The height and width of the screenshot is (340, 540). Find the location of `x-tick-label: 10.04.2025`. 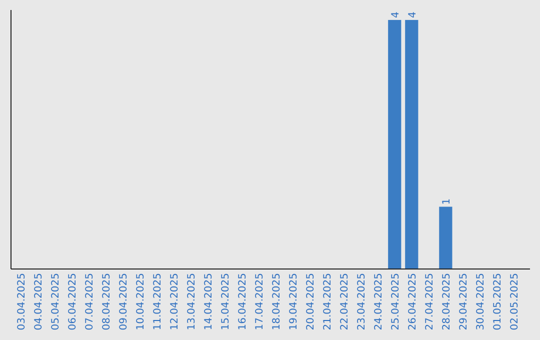

x-tick-label: 10.04.2025 is located at coordinates (140, 301).